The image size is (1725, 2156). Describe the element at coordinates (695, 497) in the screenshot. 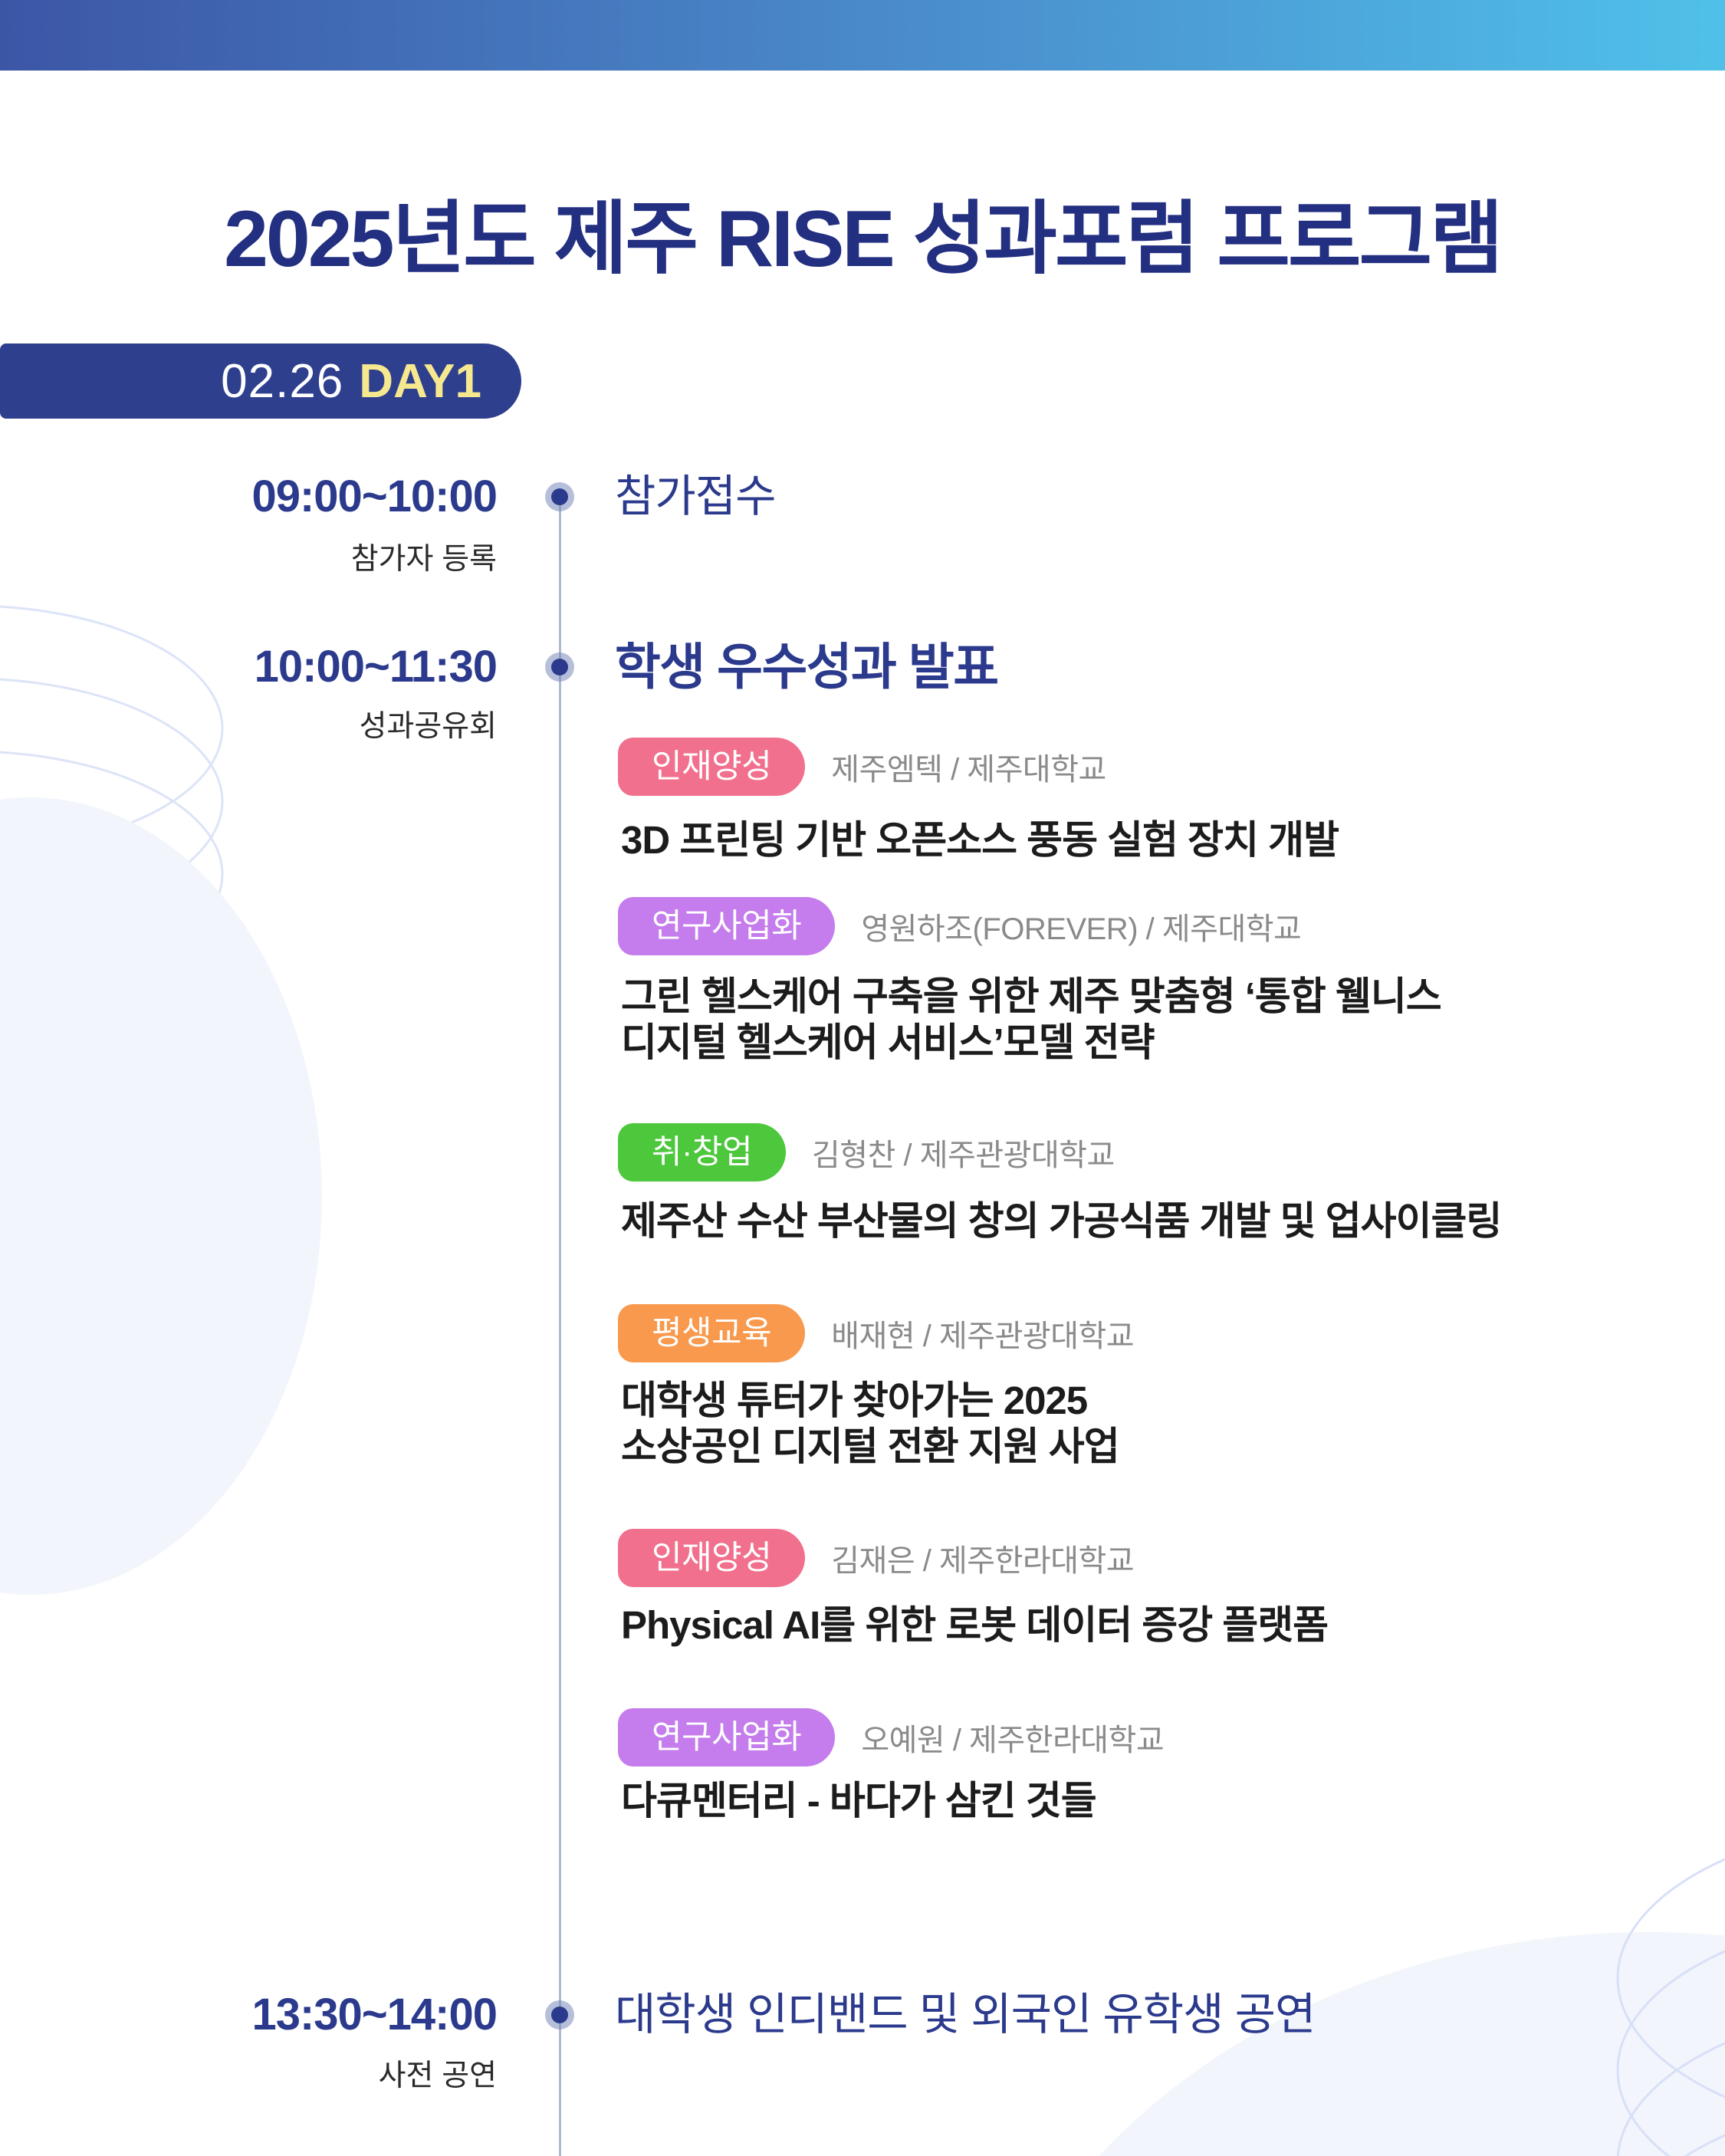

I see `session-1-label: 참가접수` at that location.